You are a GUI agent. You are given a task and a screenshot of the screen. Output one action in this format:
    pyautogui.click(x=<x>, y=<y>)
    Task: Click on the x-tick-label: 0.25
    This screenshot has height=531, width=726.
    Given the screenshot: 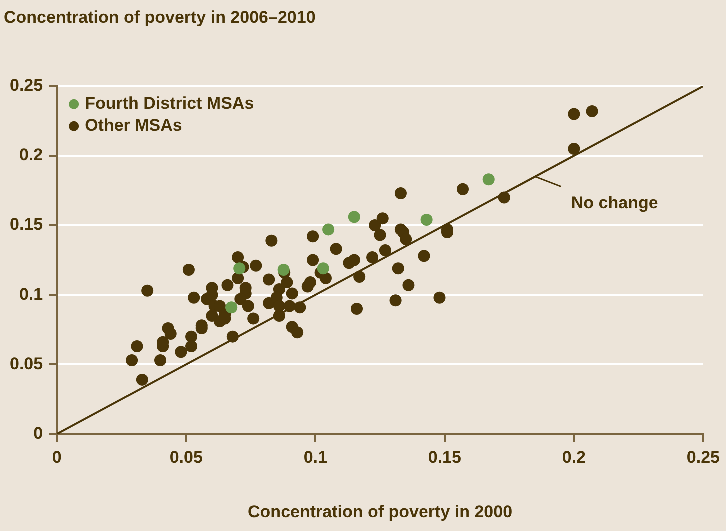 What is the action you would take?
    pyautogui.click(x=703, y=458)
    